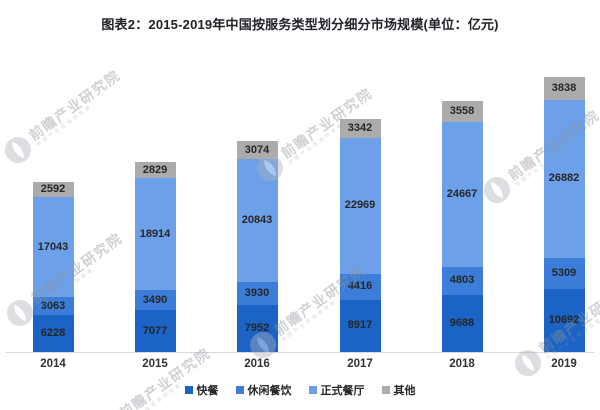  I want to click on bar-segment: 9688, so click(462, 323).